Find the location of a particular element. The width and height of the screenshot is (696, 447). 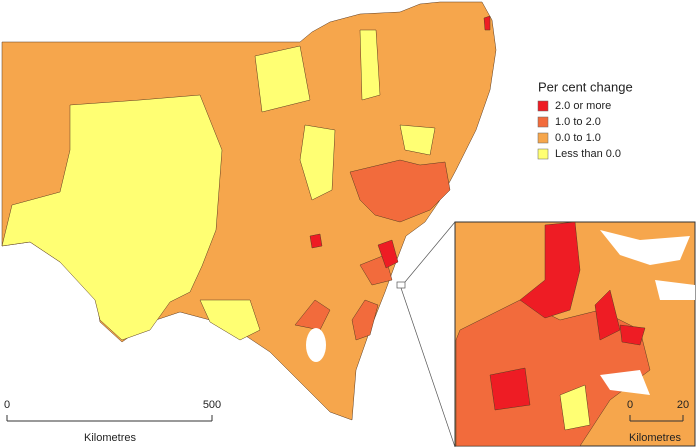

legend-label: 2.0 or more is located at coordinates (583, 106).